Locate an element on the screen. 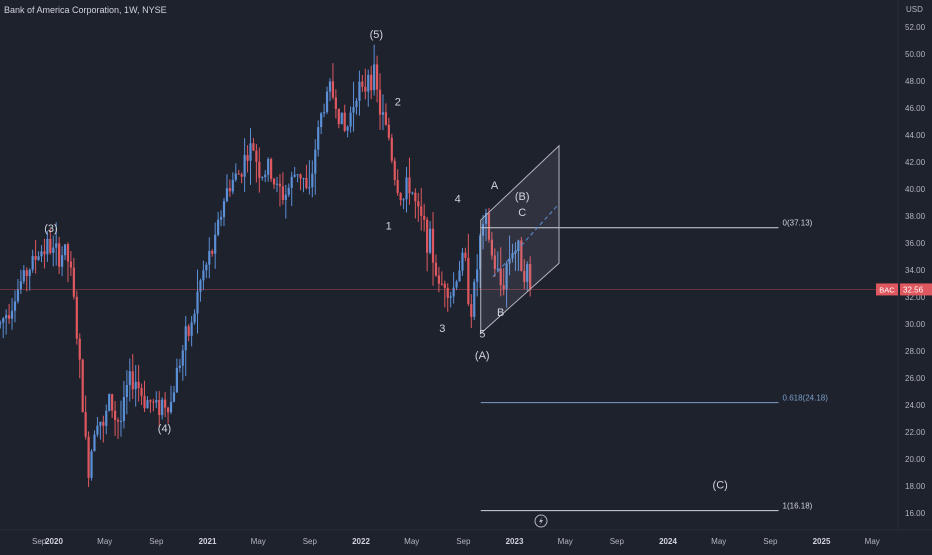 This screenshot has width=932, height=555. y-tick-label: 40.00 is located at coordinates (915, 189).